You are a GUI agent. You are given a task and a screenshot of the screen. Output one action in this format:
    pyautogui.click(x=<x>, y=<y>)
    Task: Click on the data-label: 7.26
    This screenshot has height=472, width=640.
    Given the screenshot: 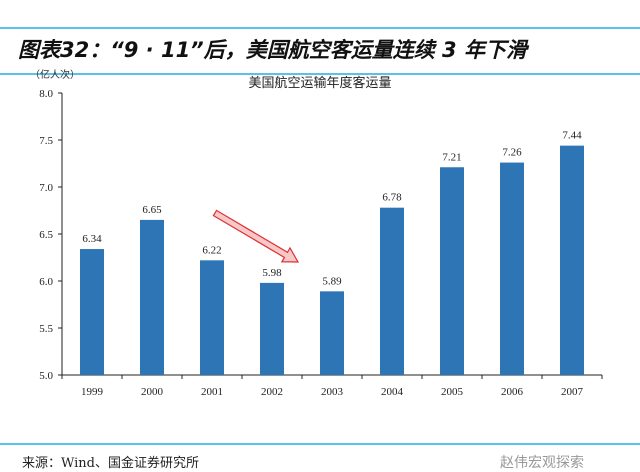 What is the action you would take?
    pyautogui.click(x=512, y=153)
    